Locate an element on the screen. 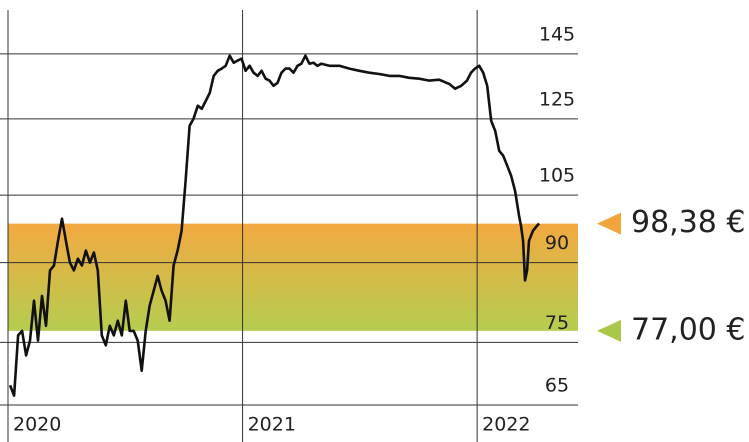  y-tick-label: 125 is located at coordinates (557, 99).